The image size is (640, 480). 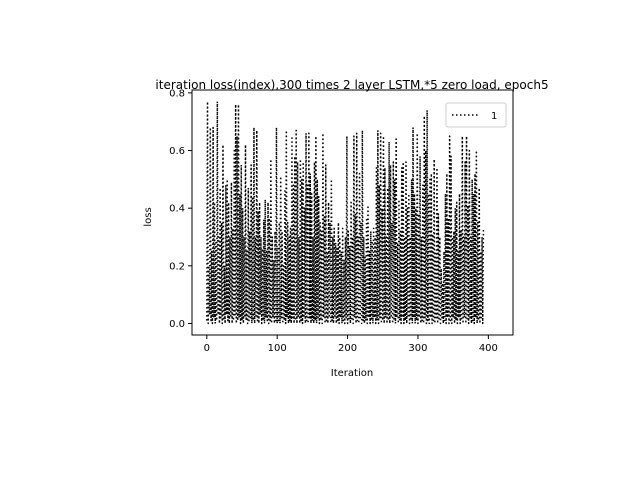 What do you see at coordinates (352, 373) in the screenshot?
I see `x-axis-label: Iteration` at bounding box center [352, 373].